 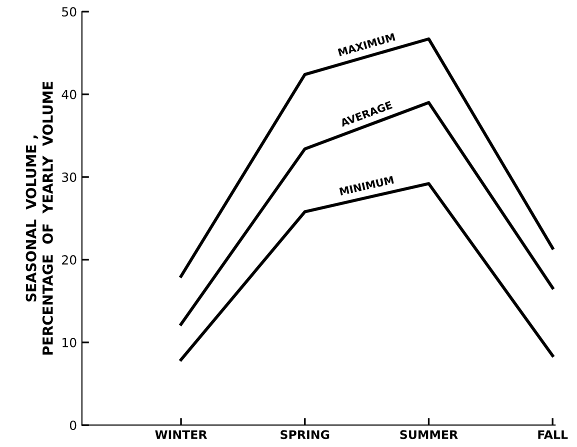 I want to click on x-tick-label: SPRING, so click(x=305, y=435).